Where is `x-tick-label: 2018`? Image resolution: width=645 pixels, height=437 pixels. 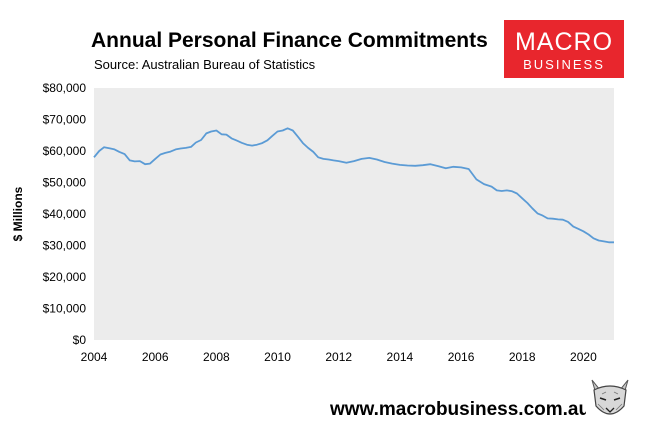
x-tick-label: 2018 is located at coordinates (522, 357).